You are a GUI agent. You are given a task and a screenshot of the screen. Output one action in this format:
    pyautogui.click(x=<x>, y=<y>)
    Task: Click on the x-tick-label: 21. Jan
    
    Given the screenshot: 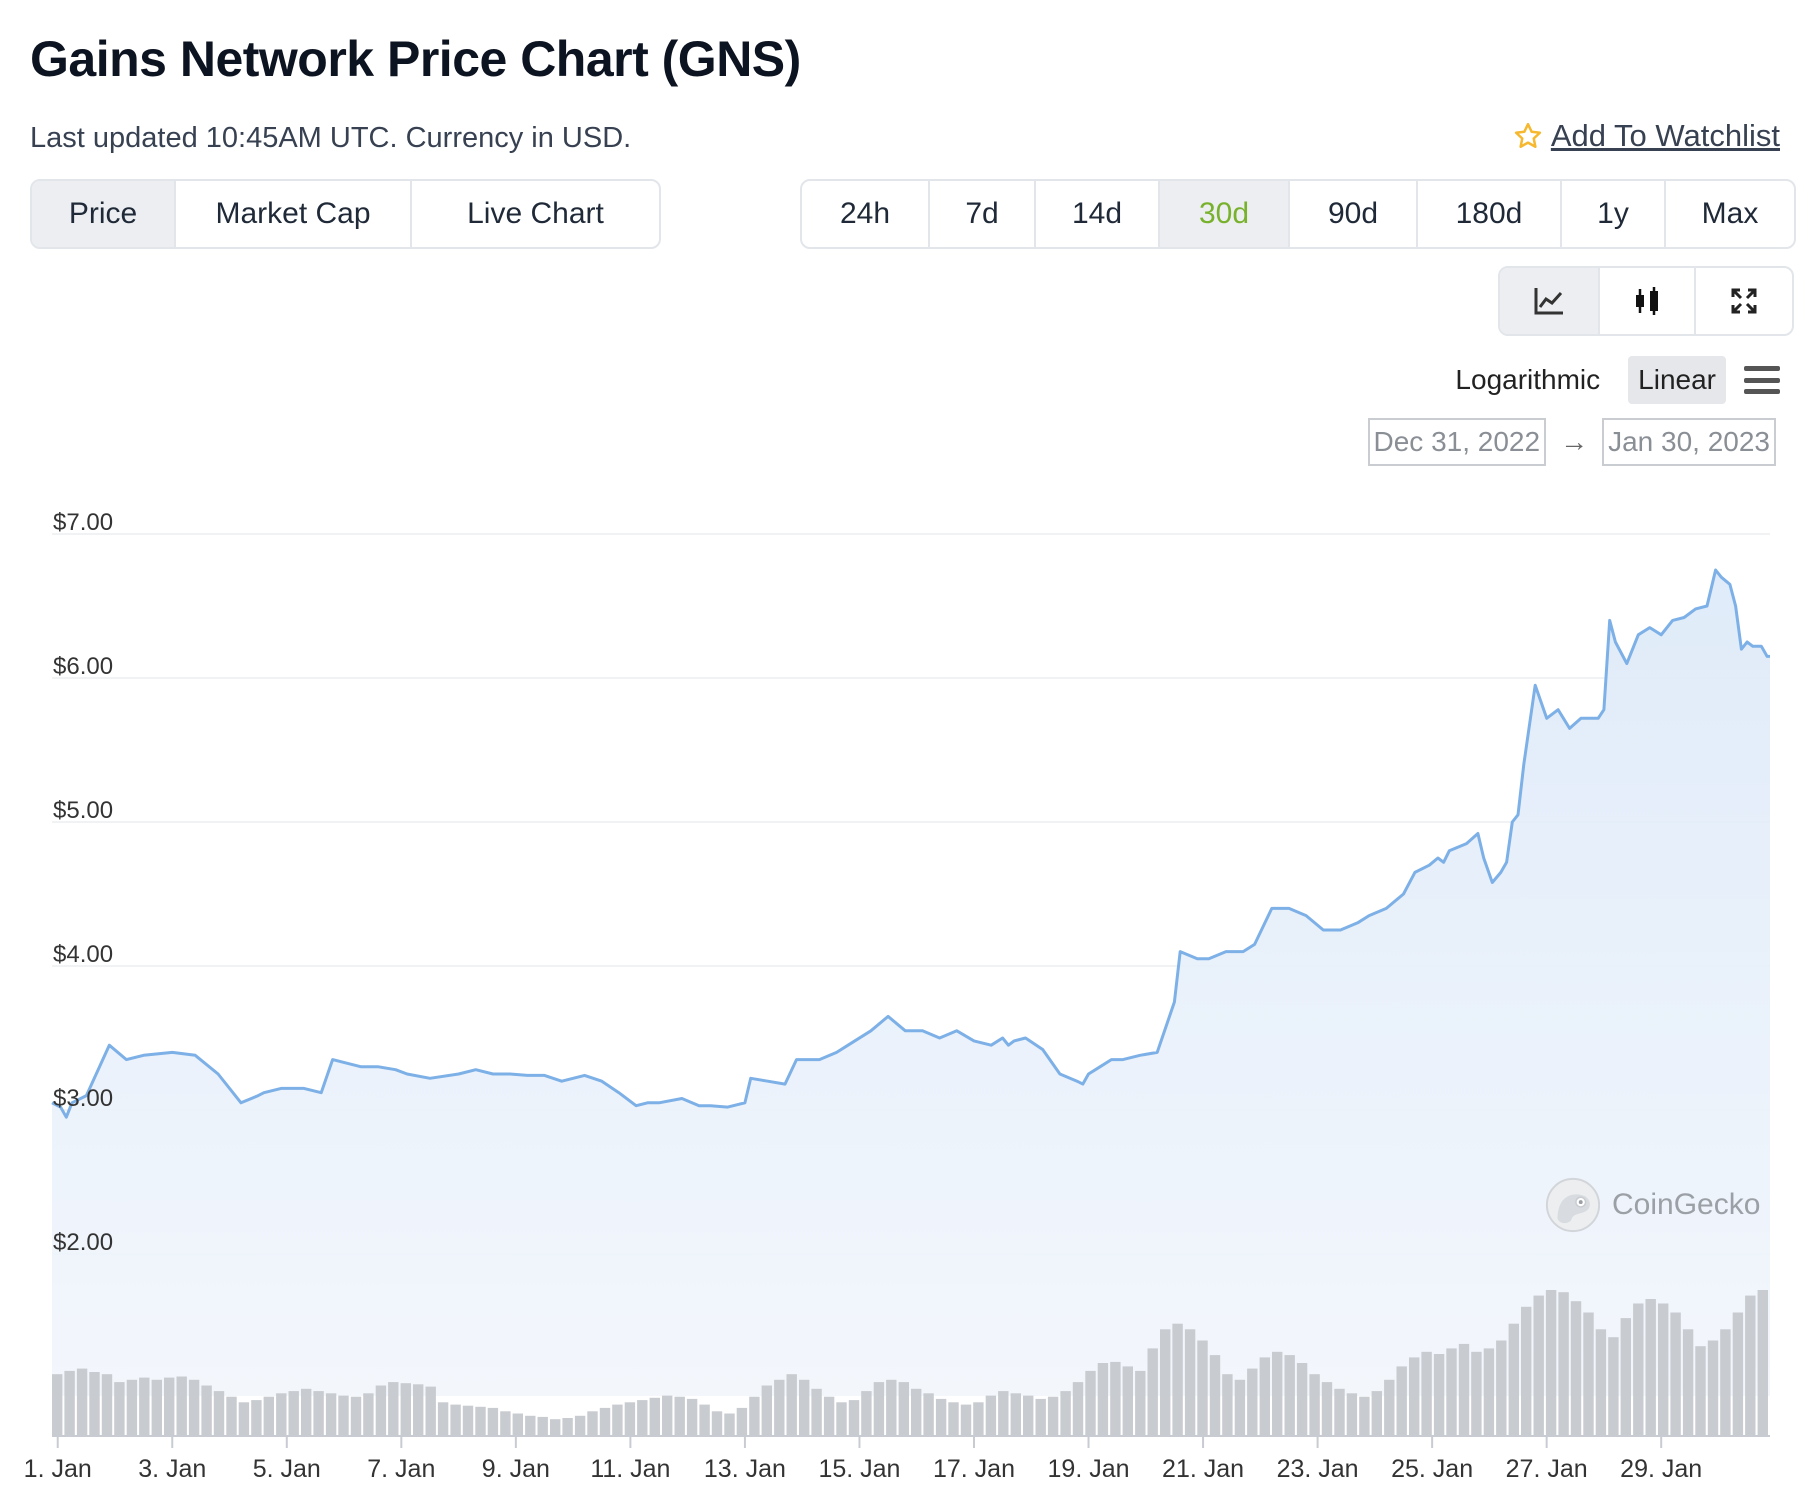 What is the action you would take?
    pyautogui.click(x=1203, y=1469)
    